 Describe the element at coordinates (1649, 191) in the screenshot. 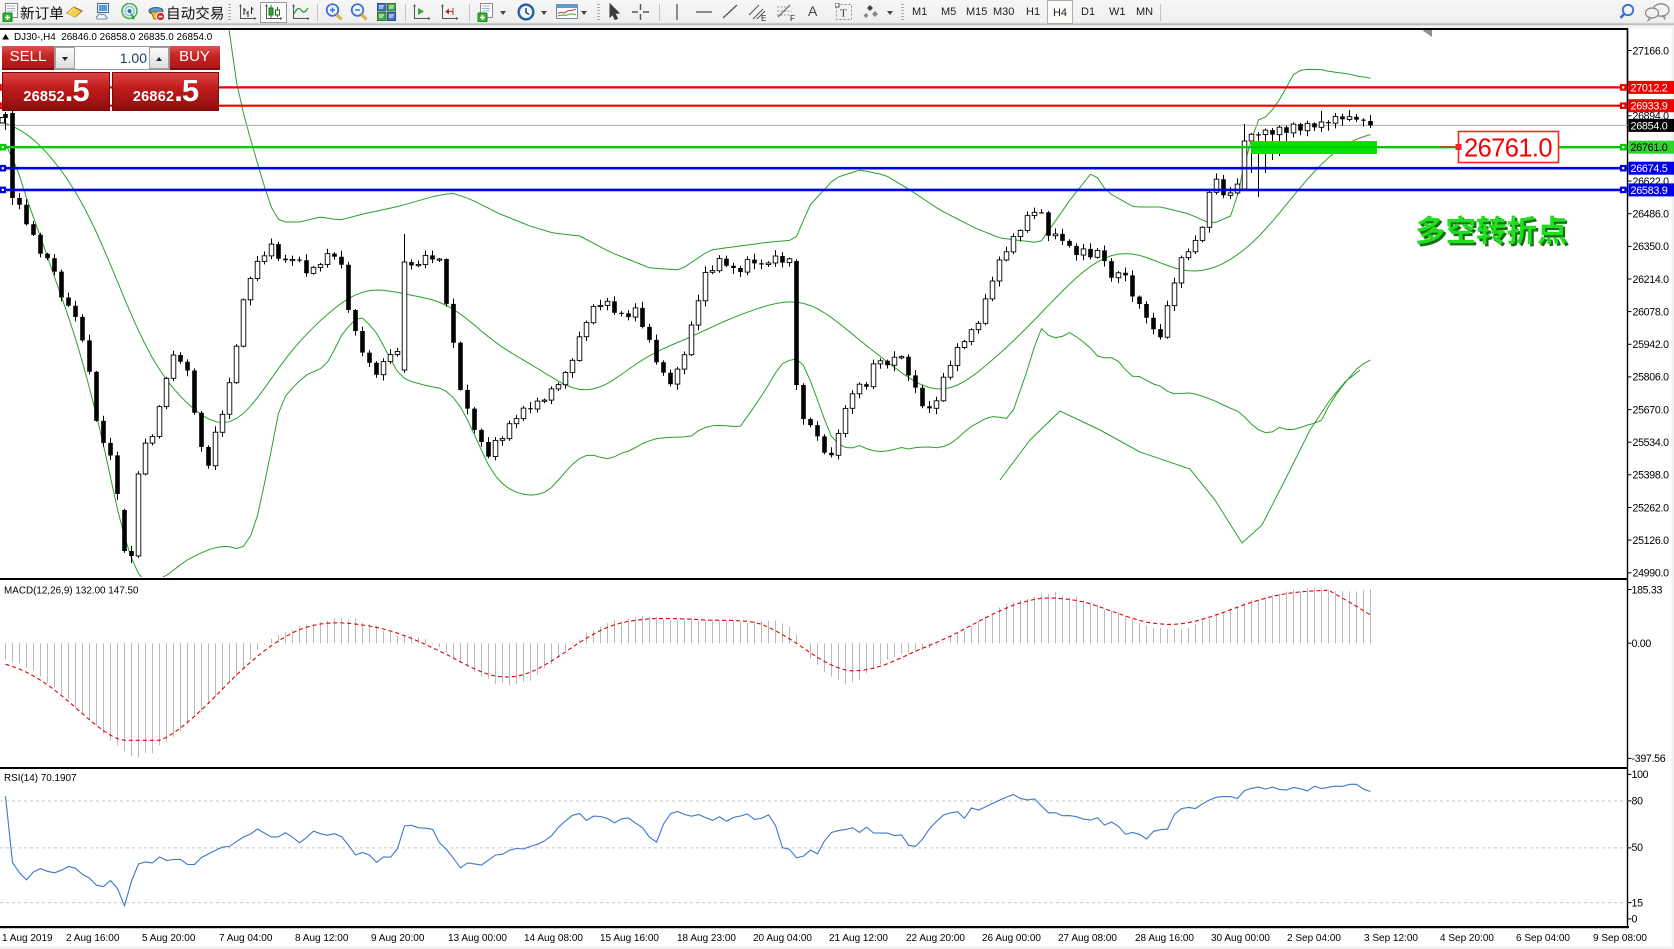

I see `svg-text: 26583.9` at that location.